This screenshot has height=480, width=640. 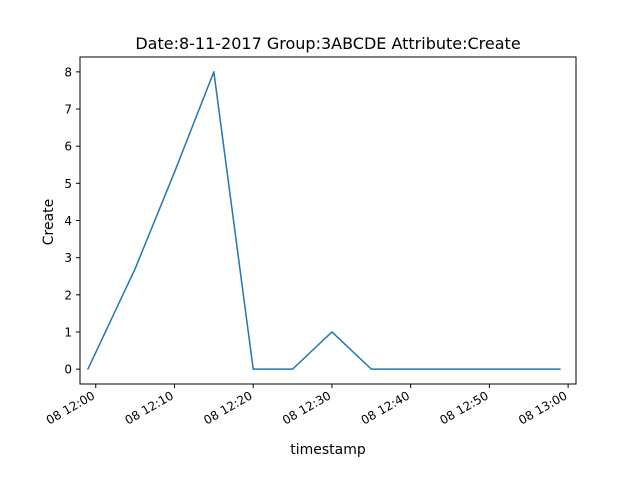 What do you see at coordinates (68, 147) in the screenshot?
I see `y-tick-label: 6` at bounding box center [68, 147].